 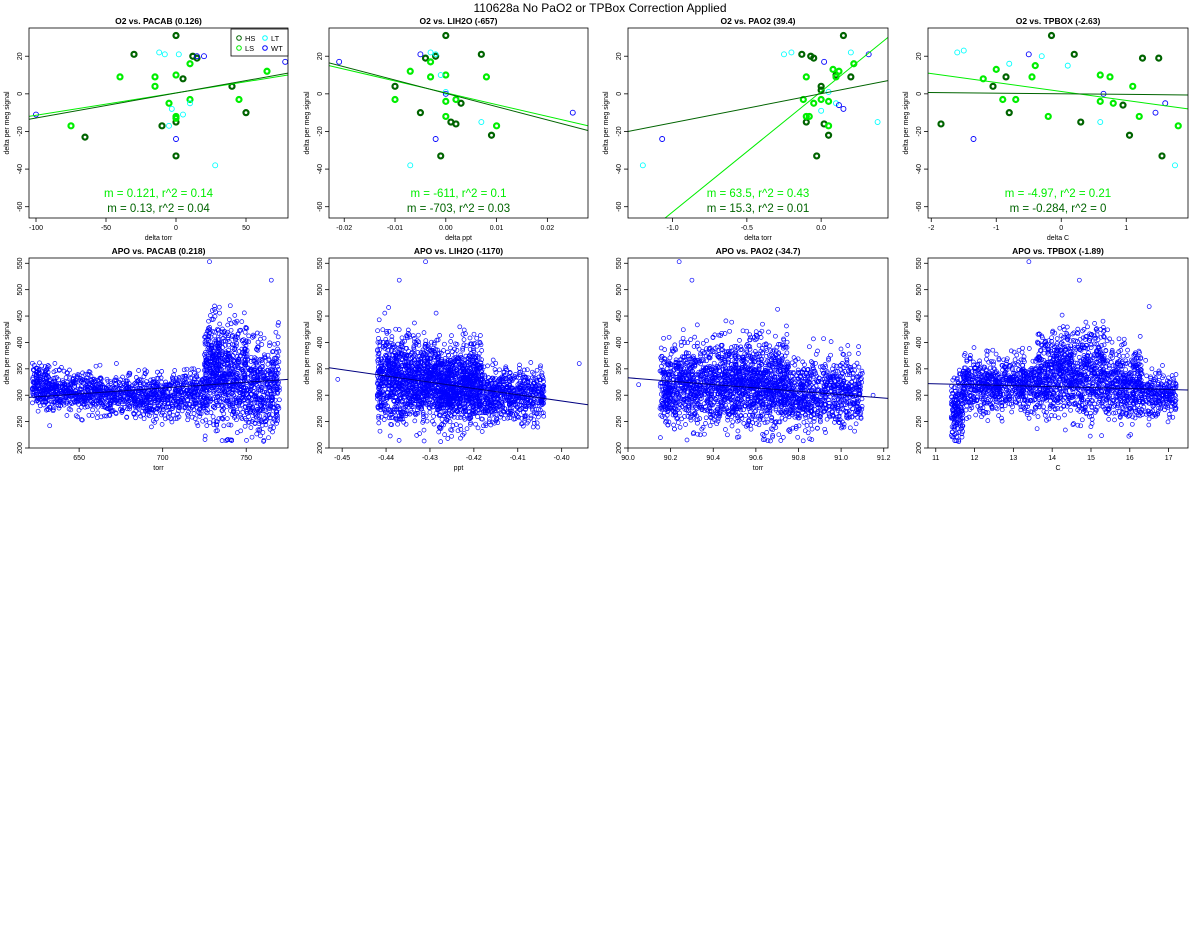 What do you see at coordinates (919, 169) in the screenshot?
I see `y-tick-label: -40` at bounding box center [919, 169].